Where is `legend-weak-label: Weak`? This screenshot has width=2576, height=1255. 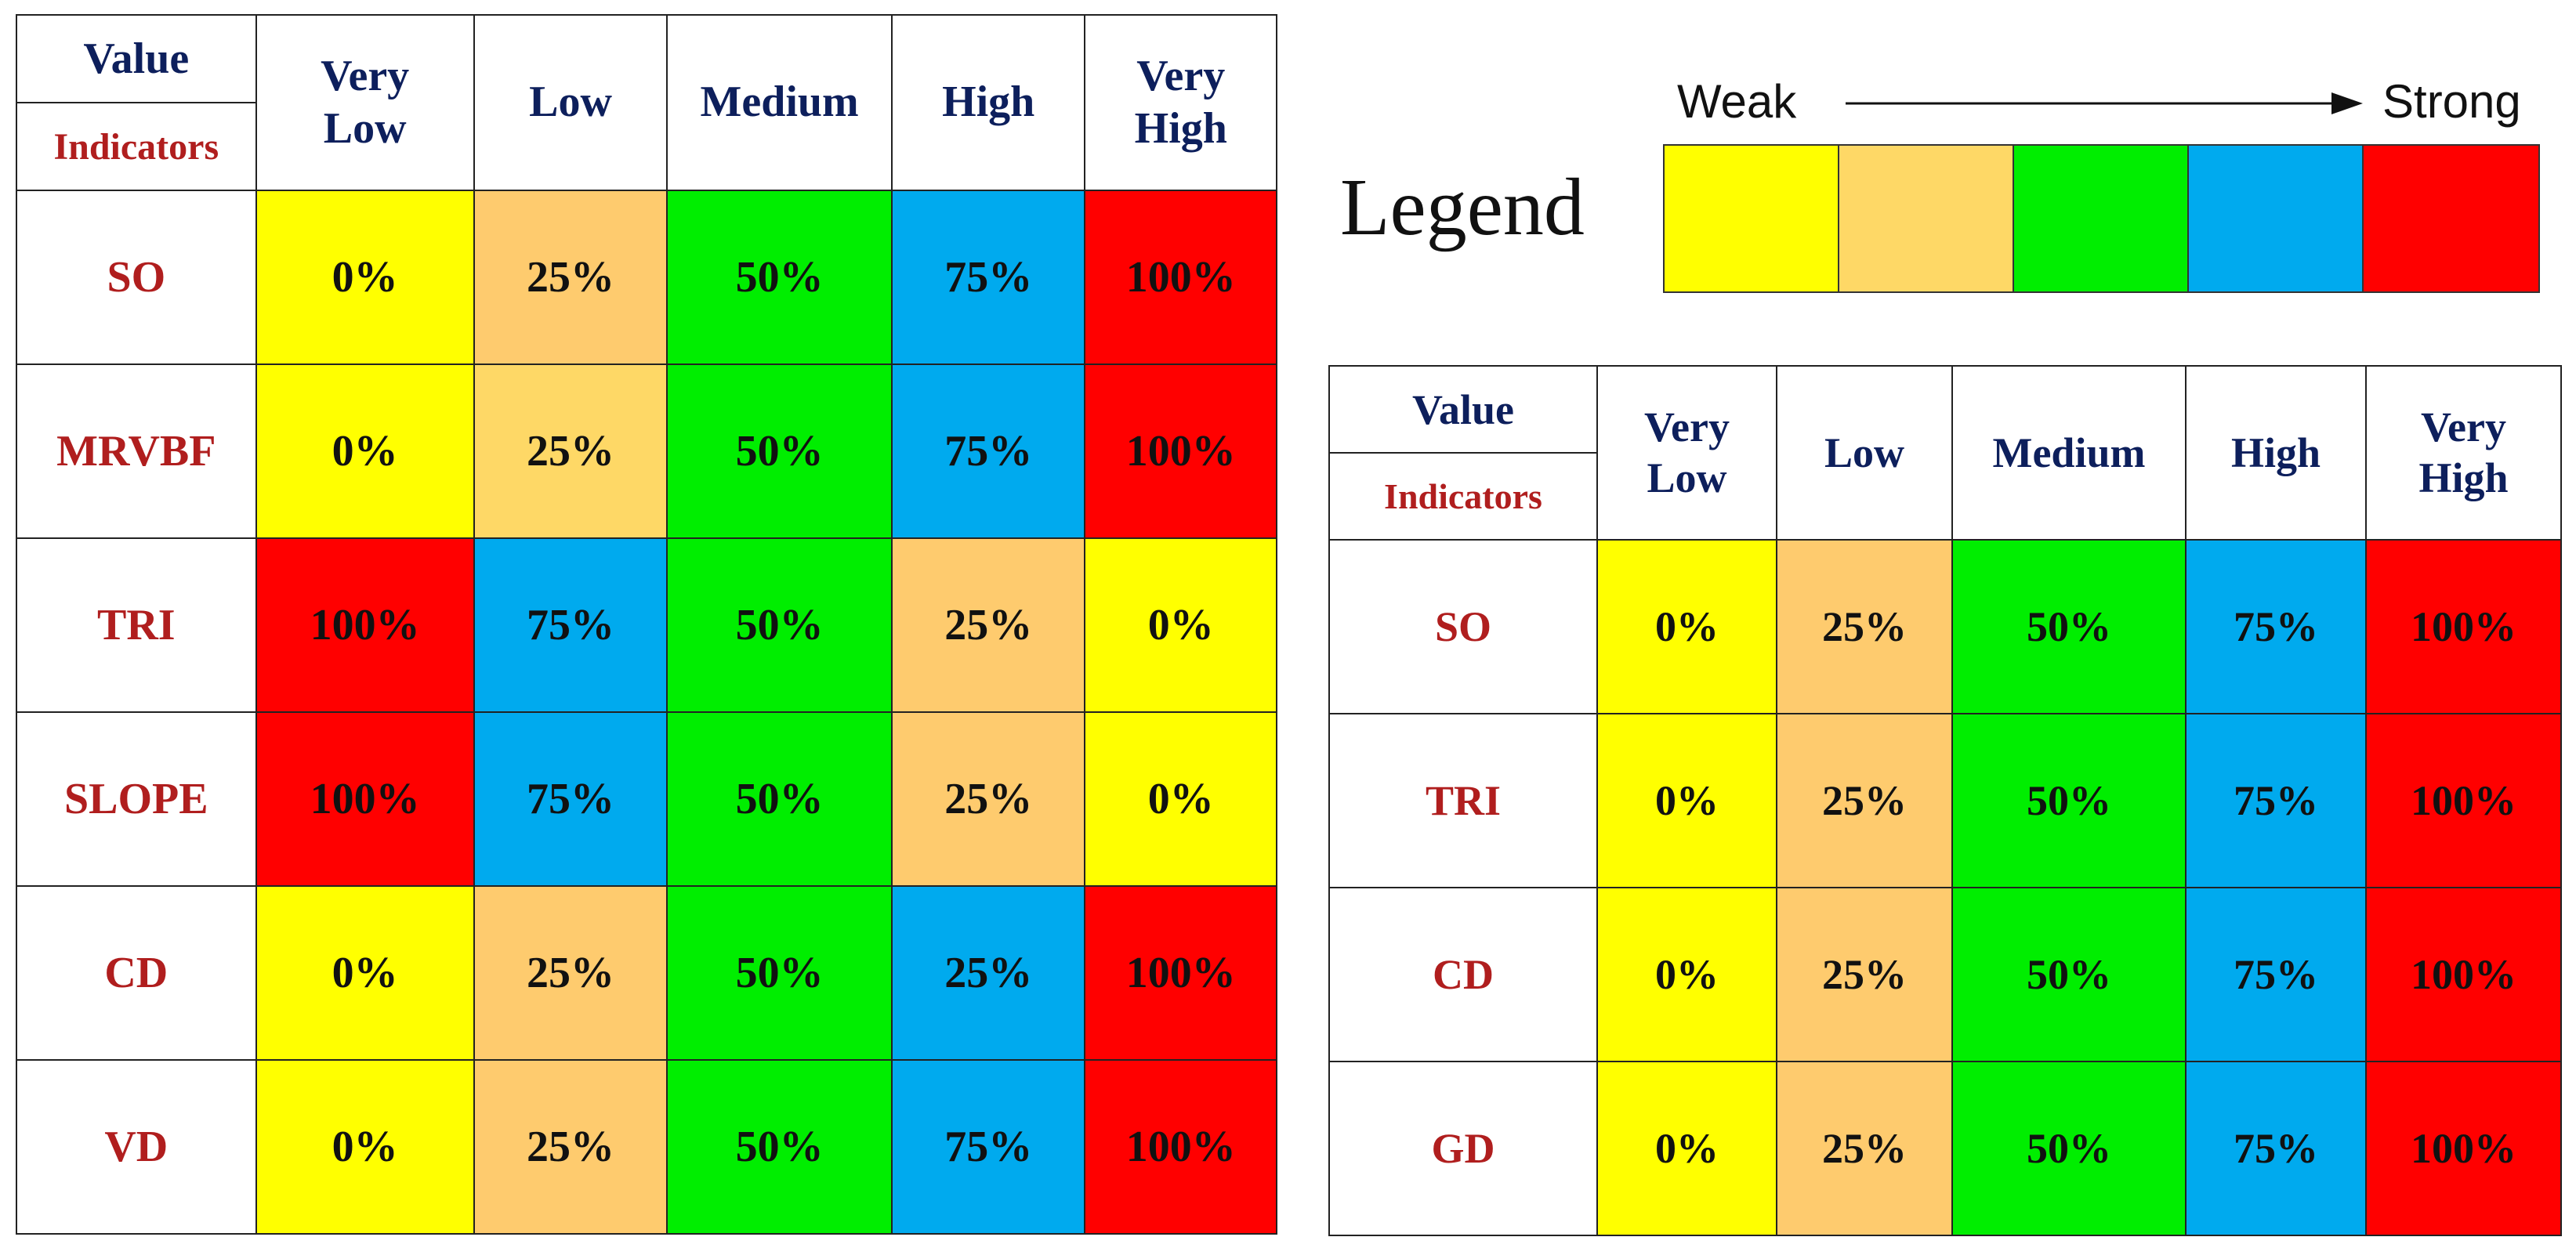 legend-weak-label: Weak is located at coordinates (1737, 102).